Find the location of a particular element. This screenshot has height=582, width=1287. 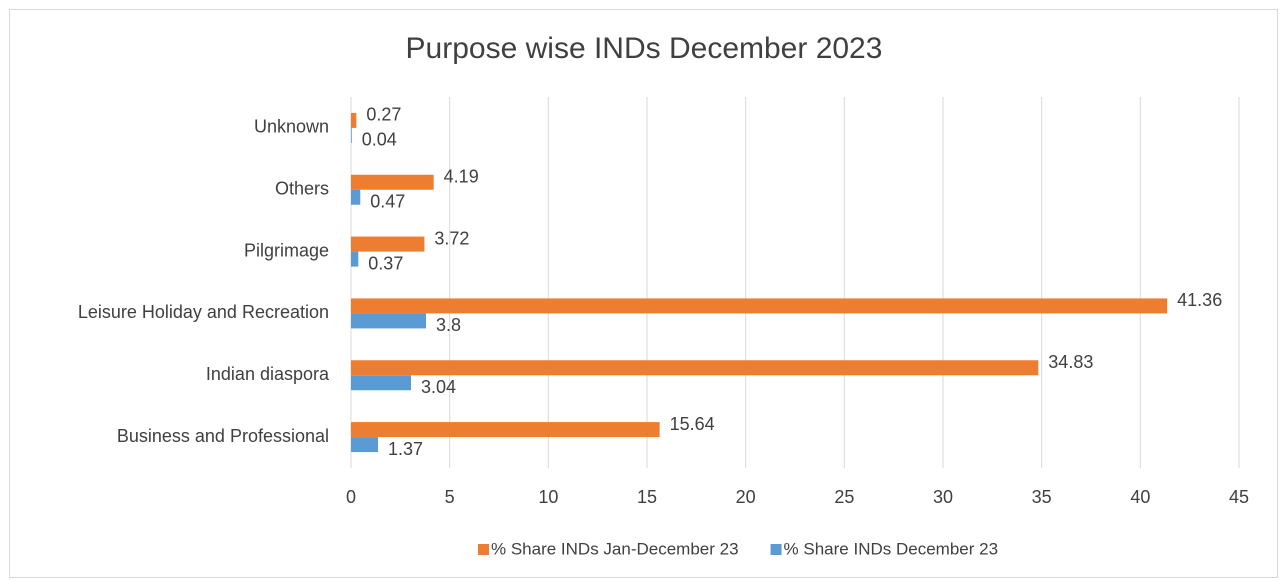

data-label: 3.8 is located at coordinates (448, 325).